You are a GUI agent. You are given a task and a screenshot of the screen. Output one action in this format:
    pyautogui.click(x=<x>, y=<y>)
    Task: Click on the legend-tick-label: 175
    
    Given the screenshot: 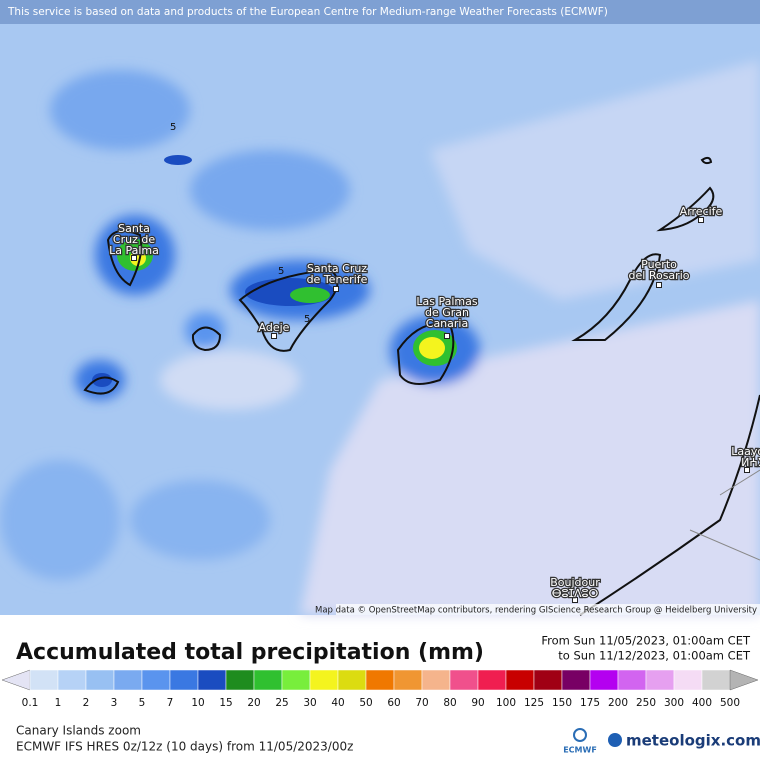 What is the action you would take?
    pyautogui.click(x=590, y=703)
    